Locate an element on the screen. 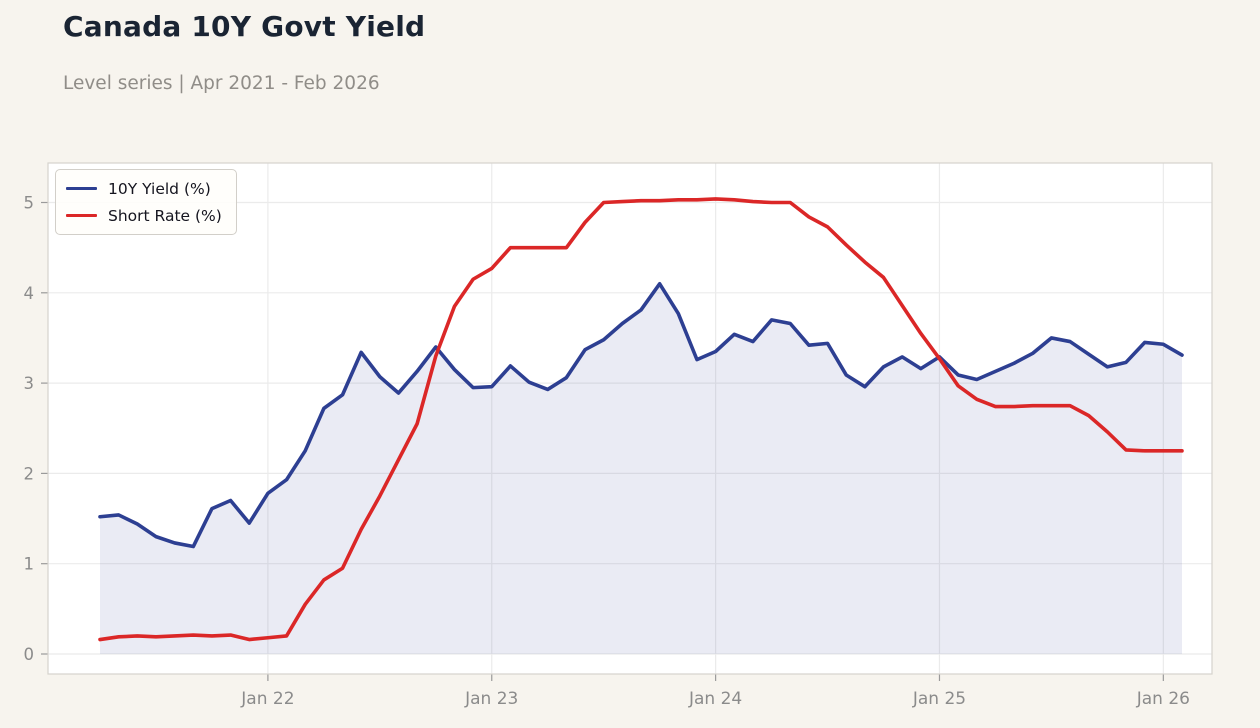 Image resolution: width=1260 pixels, height=728 pixels. x-tick-label: Jan 25 is located at coordinates (939, 699).